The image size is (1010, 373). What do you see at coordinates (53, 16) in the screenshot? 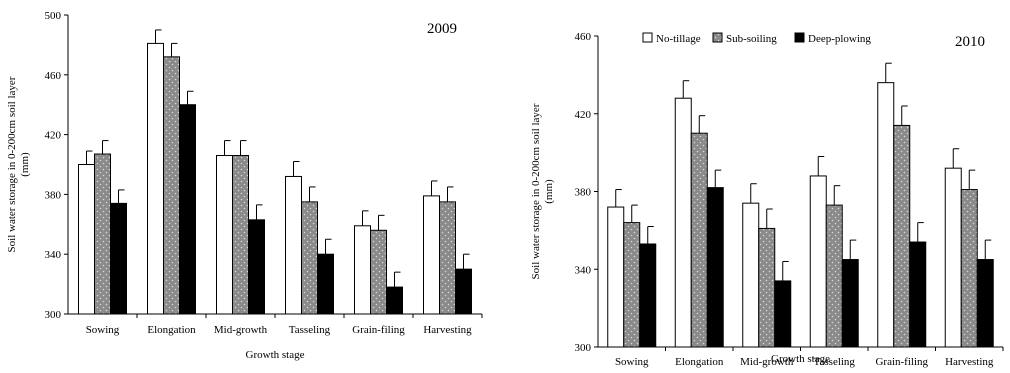
I see `y-tick-label: 500` at bounding box center [53, 16].